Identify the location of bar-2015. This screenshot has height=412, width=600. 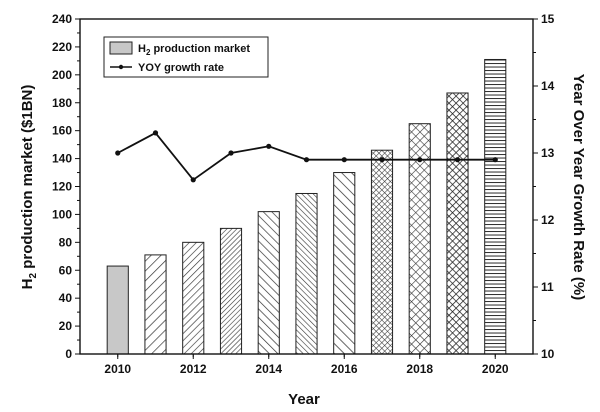
(306, 273).